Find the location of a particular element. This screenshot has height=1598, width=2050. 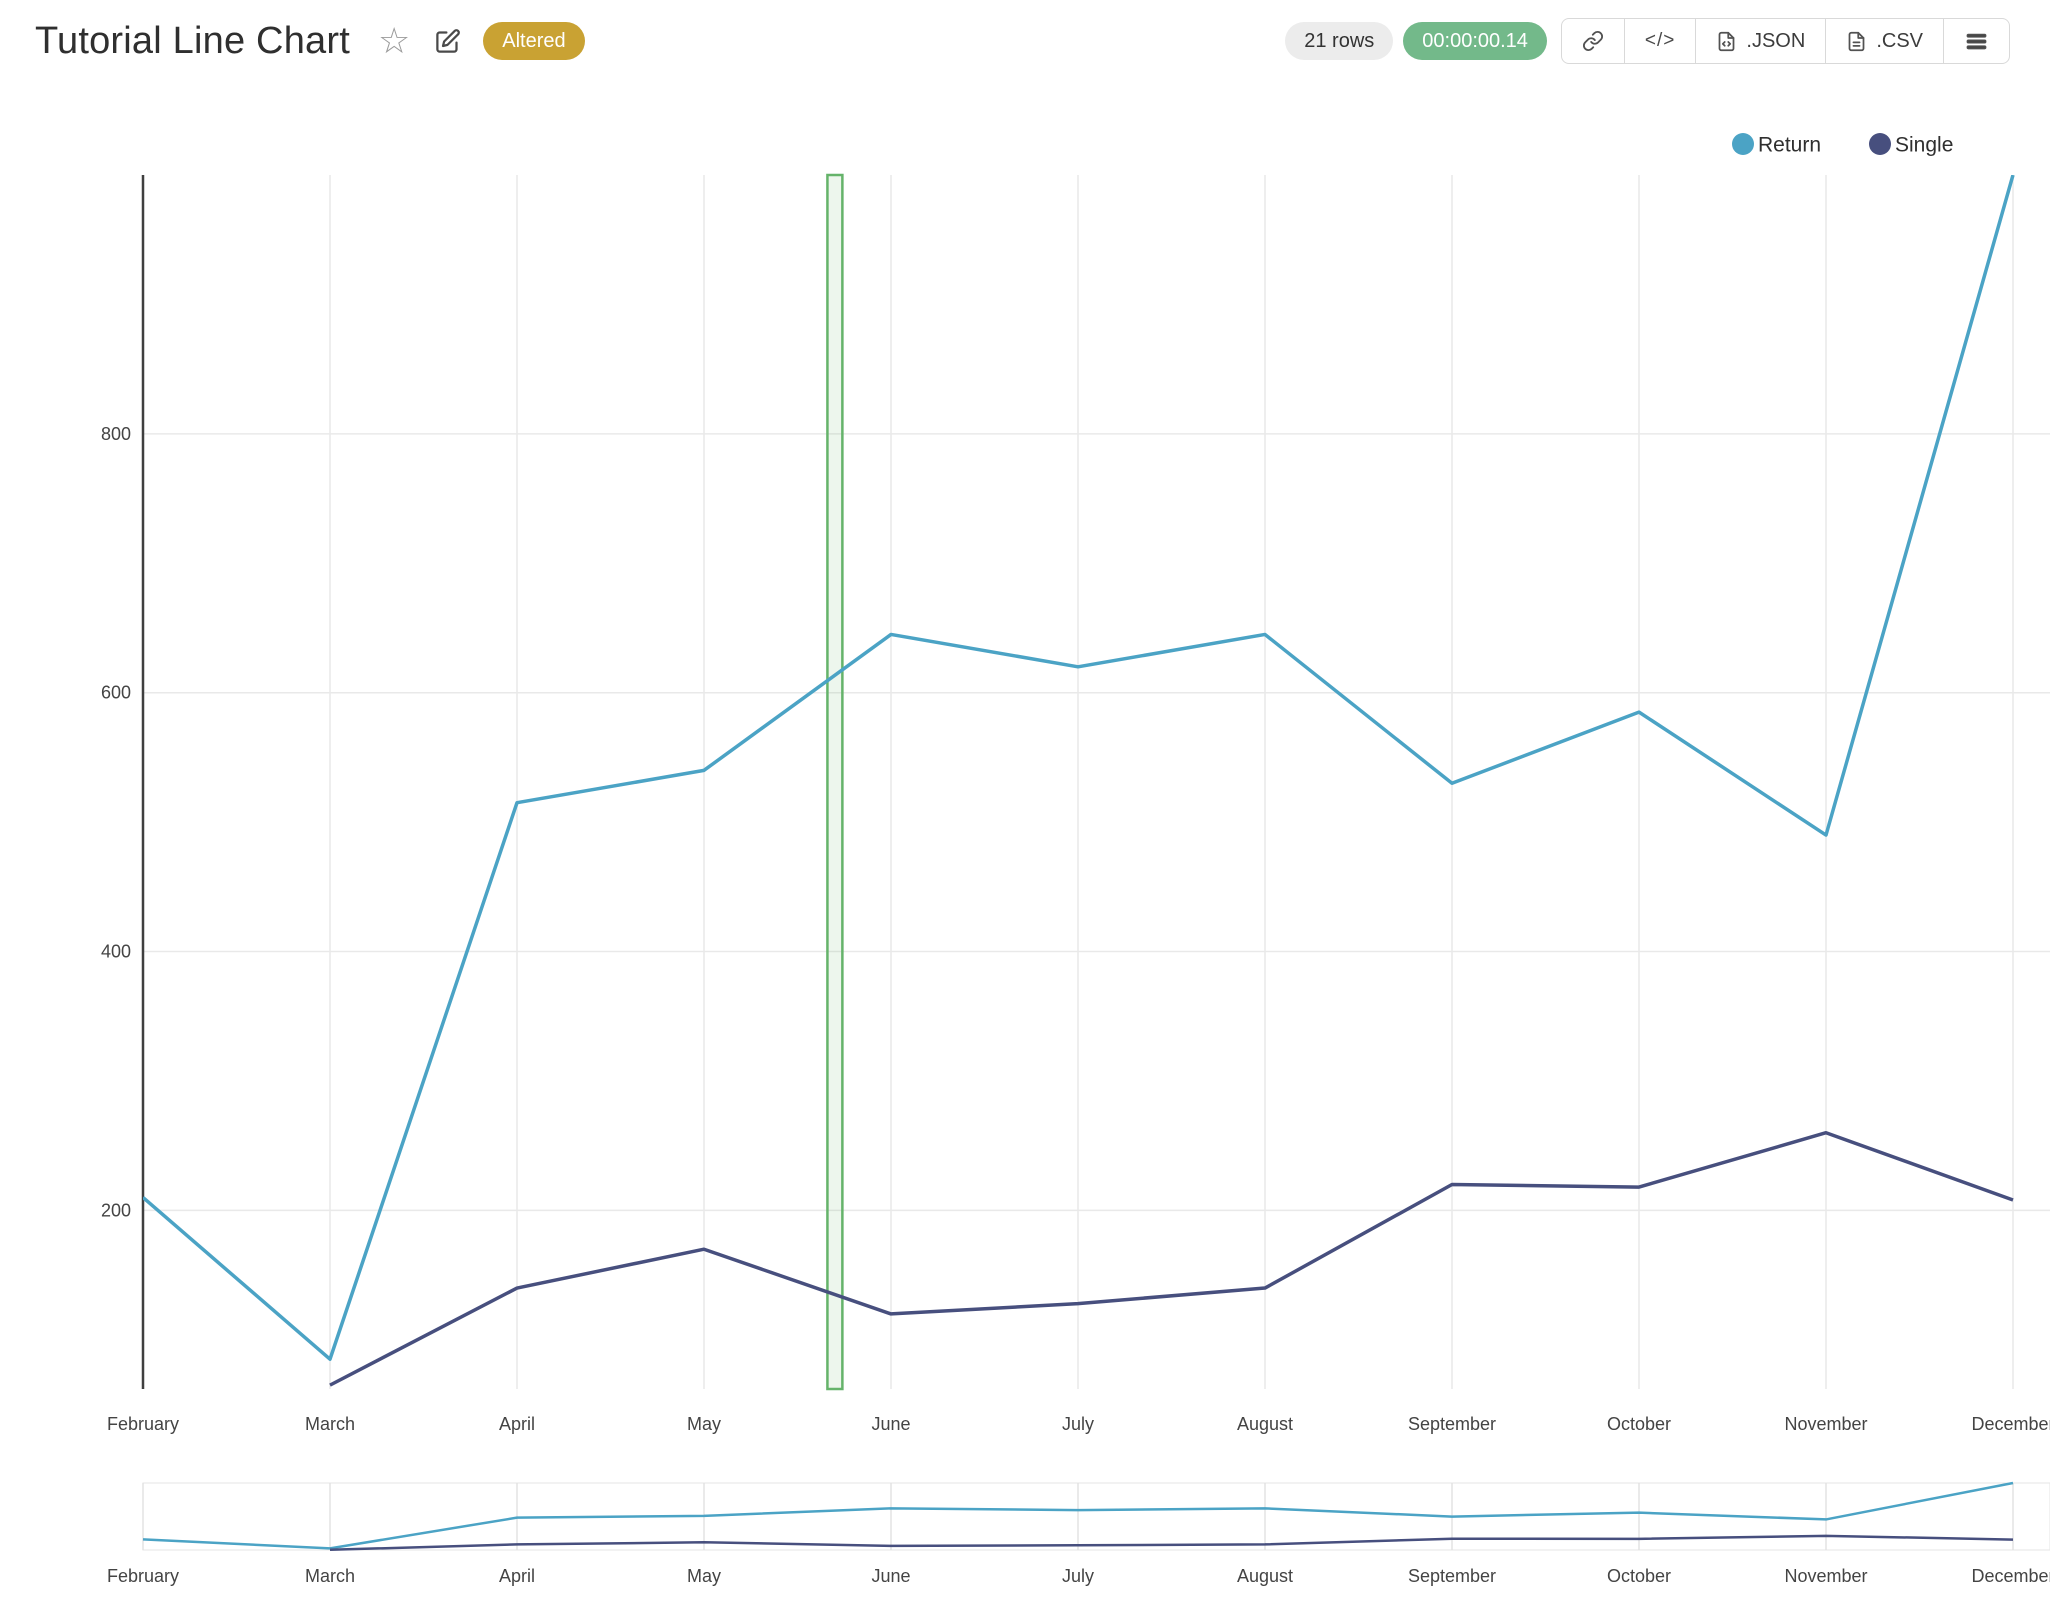

code-icon: </> is located at coordinates (1660, 40).